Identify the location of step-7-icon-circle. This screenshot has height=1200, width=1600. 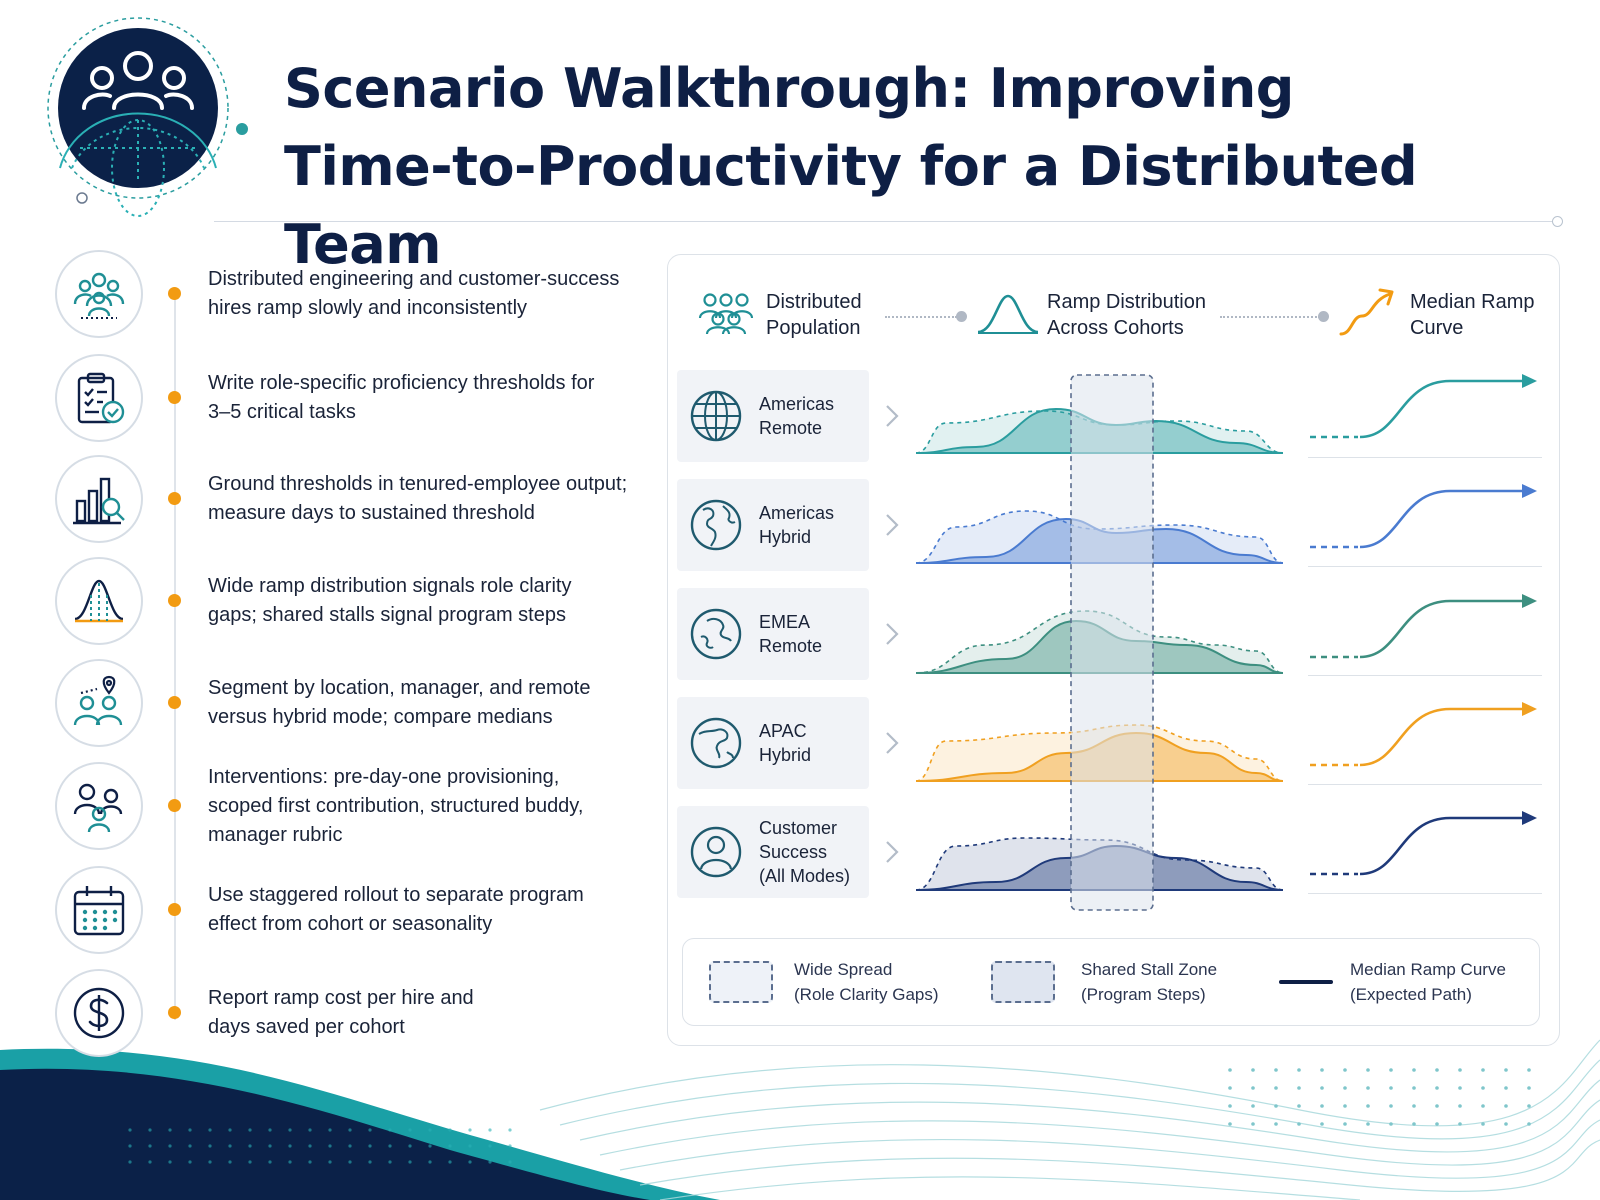
(99, 910).